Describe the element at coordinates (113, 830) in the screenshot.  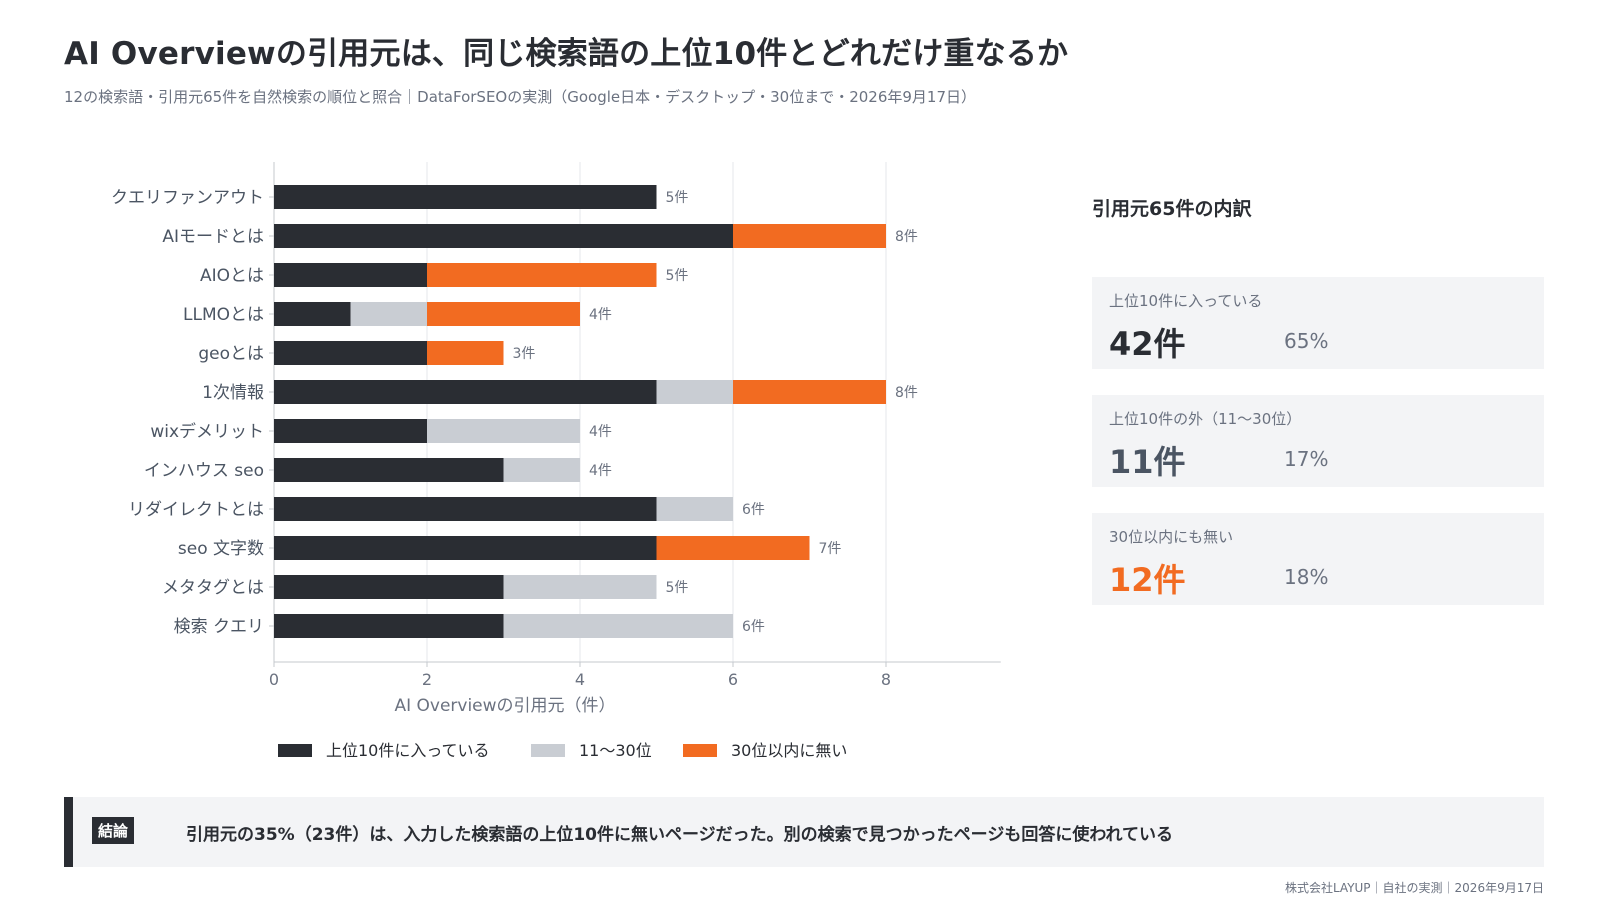
I see `conclusion-badge: 結論` at that location.